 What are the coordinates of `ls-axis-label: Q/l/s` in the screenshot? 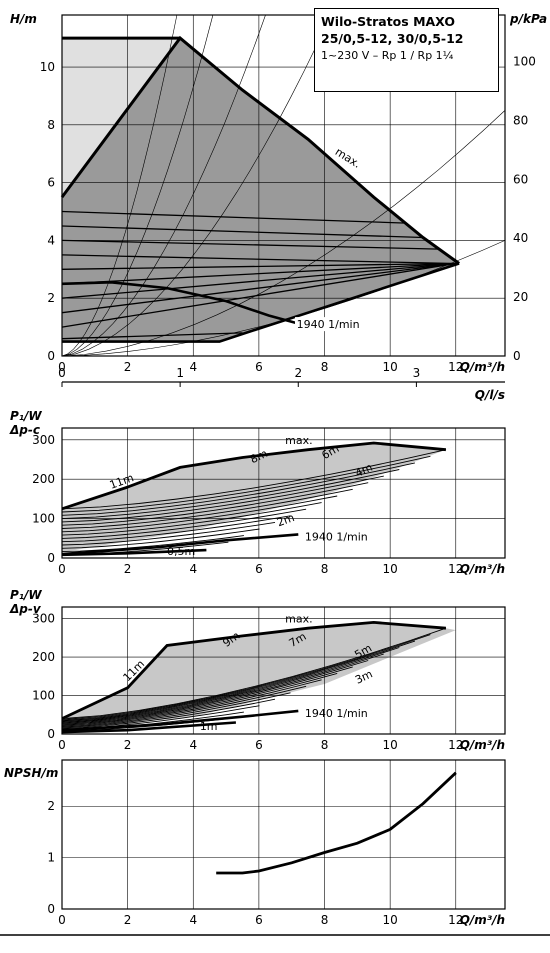 It's located at (490, 395).